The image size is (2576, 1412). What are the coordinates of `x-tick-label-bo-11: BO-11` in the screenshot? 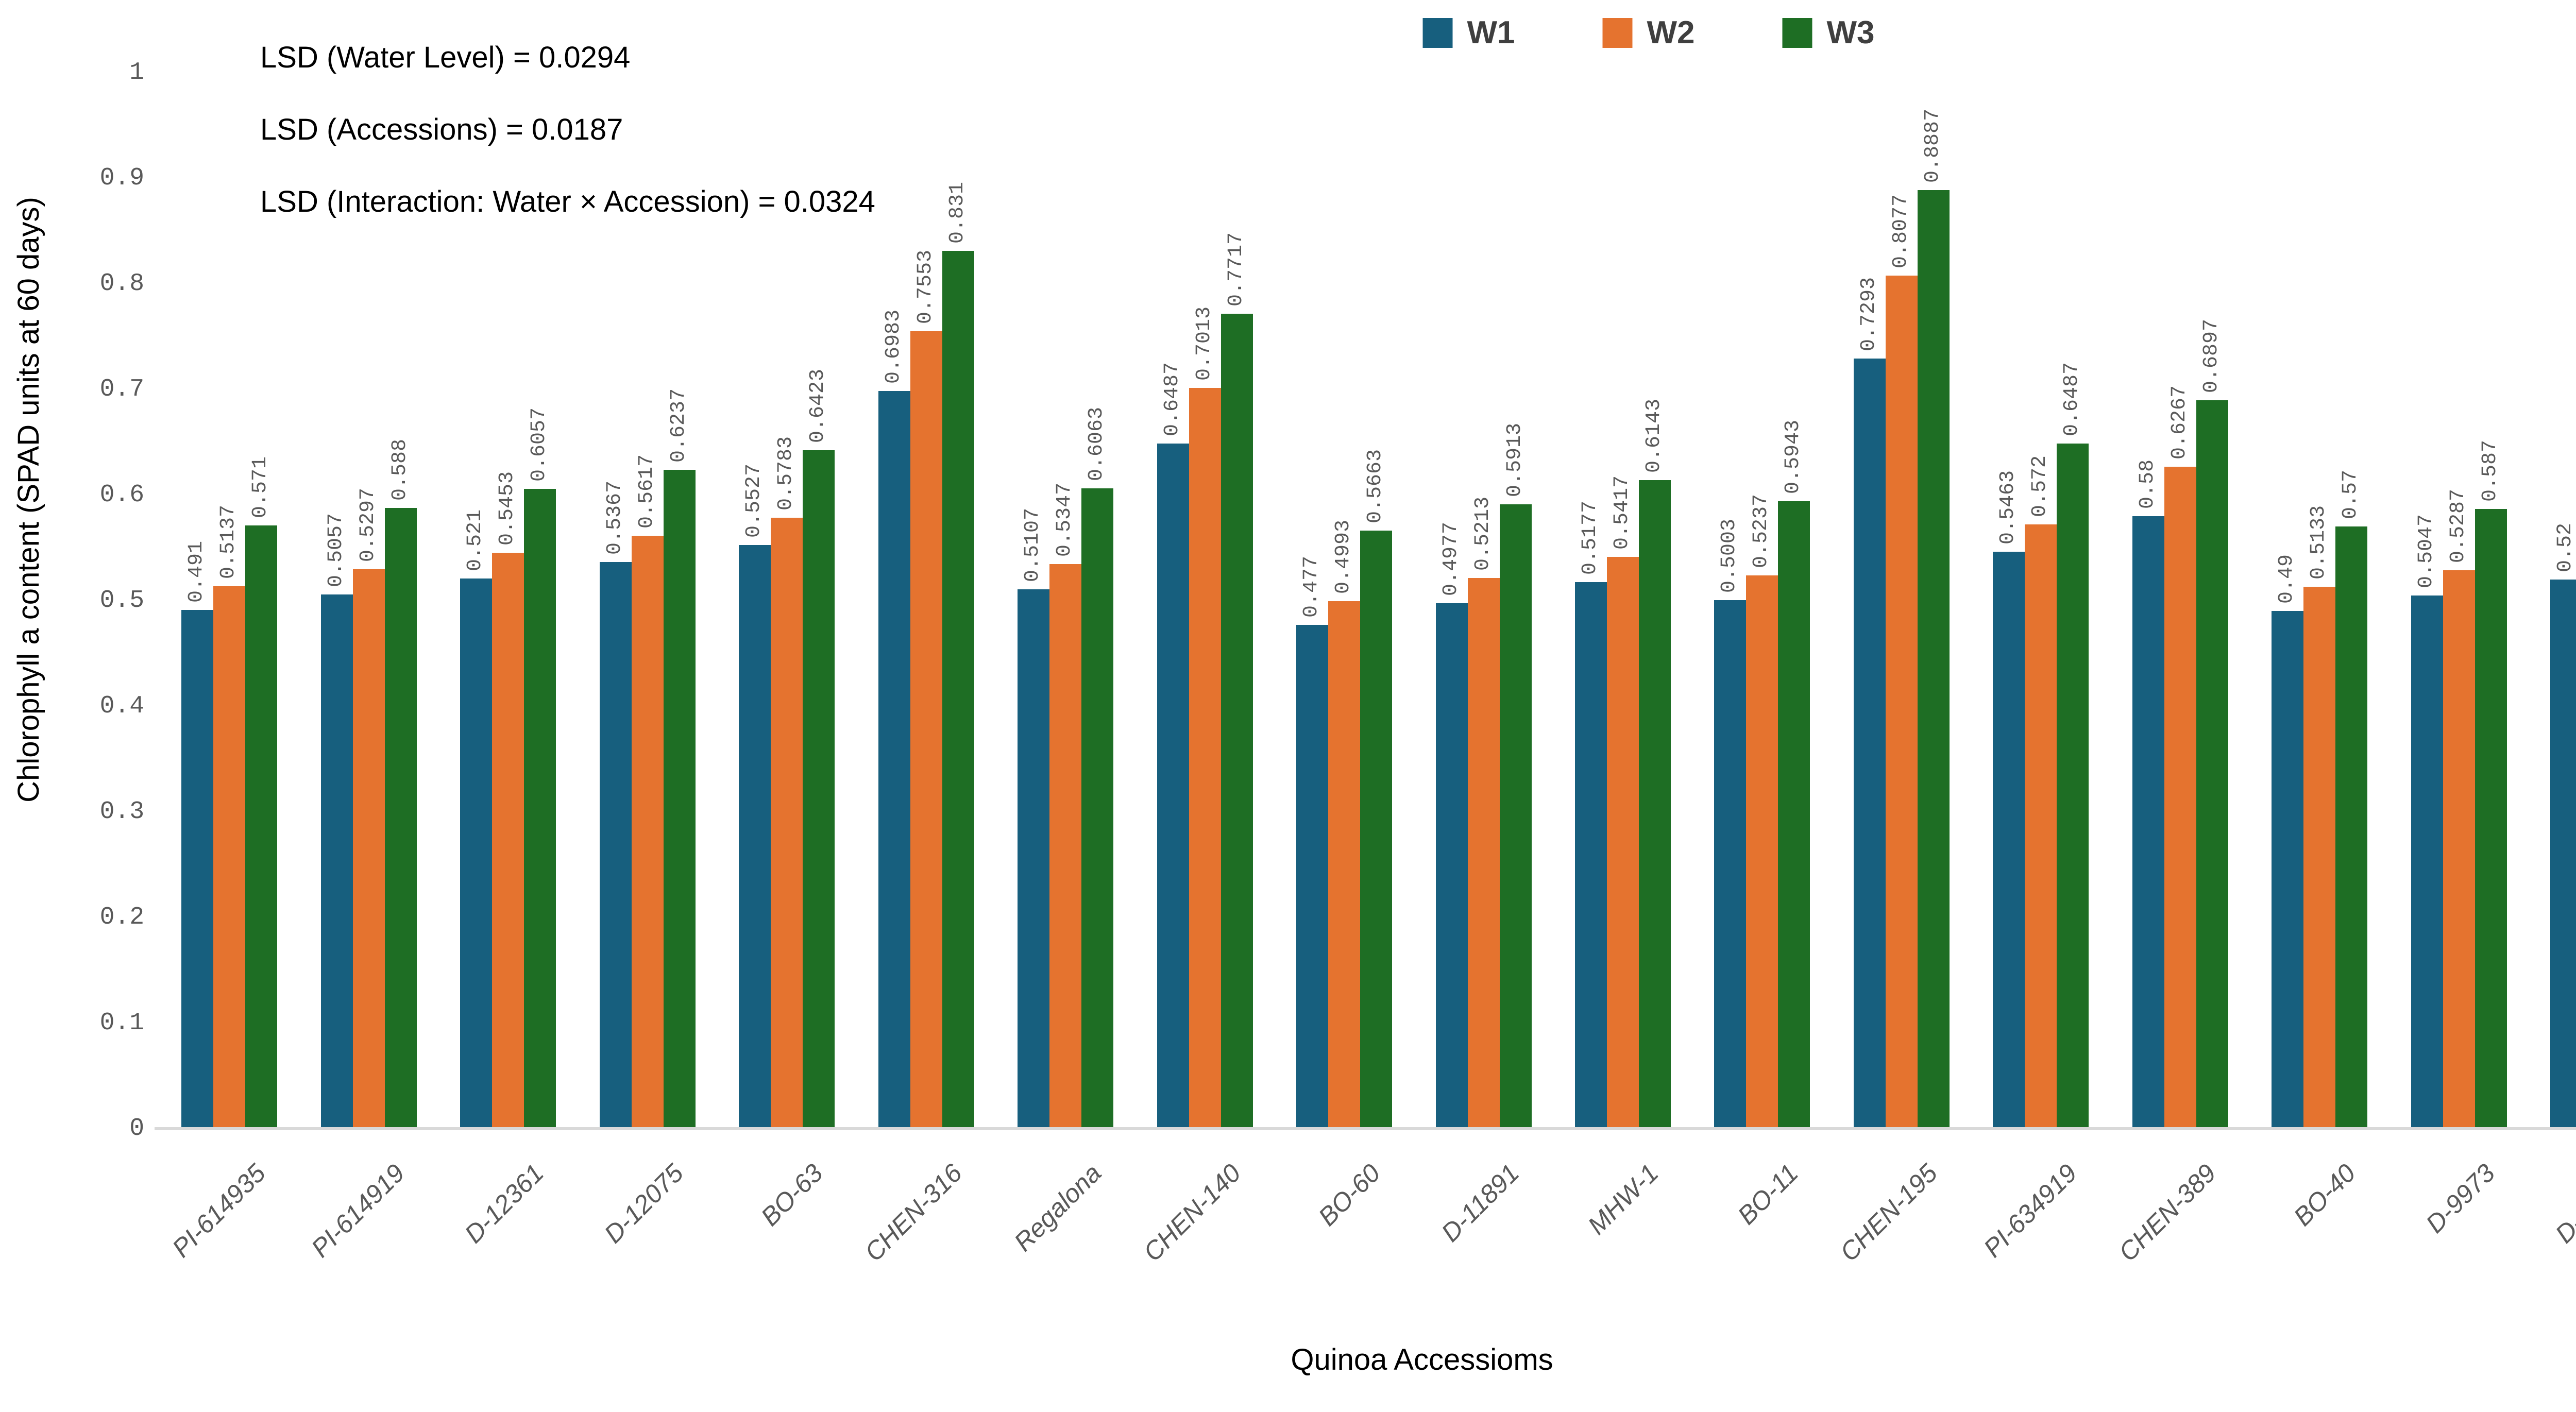 It's located at (1768, 1194).